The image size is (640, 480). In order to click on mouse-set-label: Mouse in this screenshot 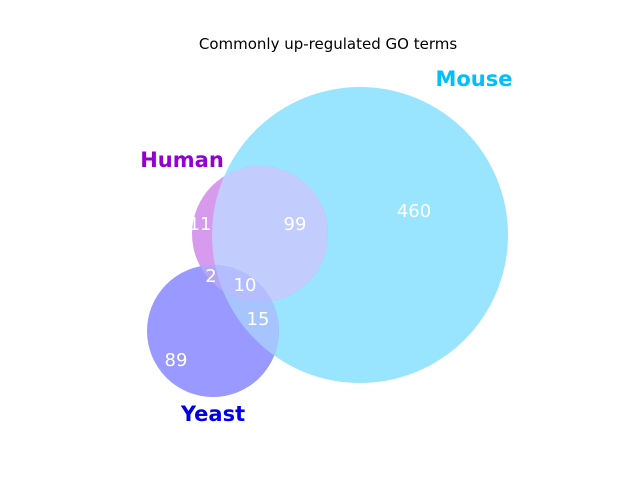, I will do `click(473, 79)`.